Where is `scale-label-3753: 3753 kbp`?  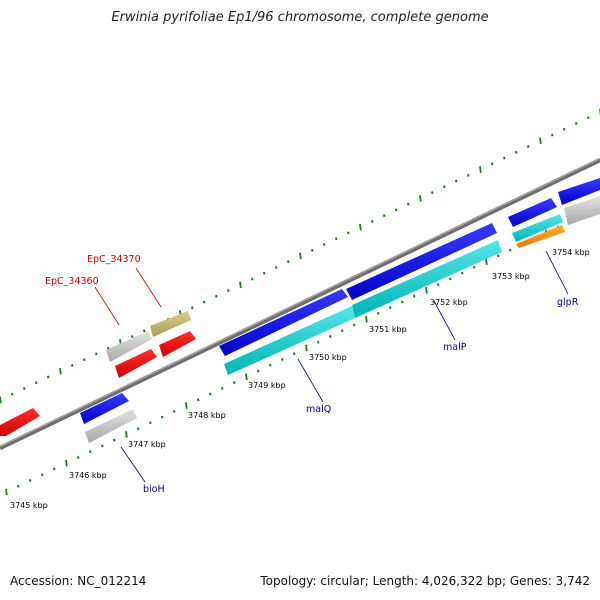 scale-label-3753: 3753 kbp is located at coordinates (511, 276).